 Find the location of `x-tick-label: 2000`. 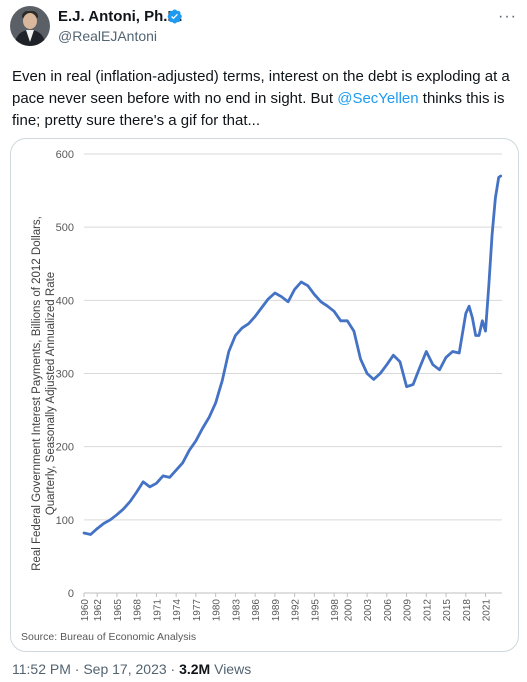

x-tick-label: 2000 is located at coordinates (348, 610).